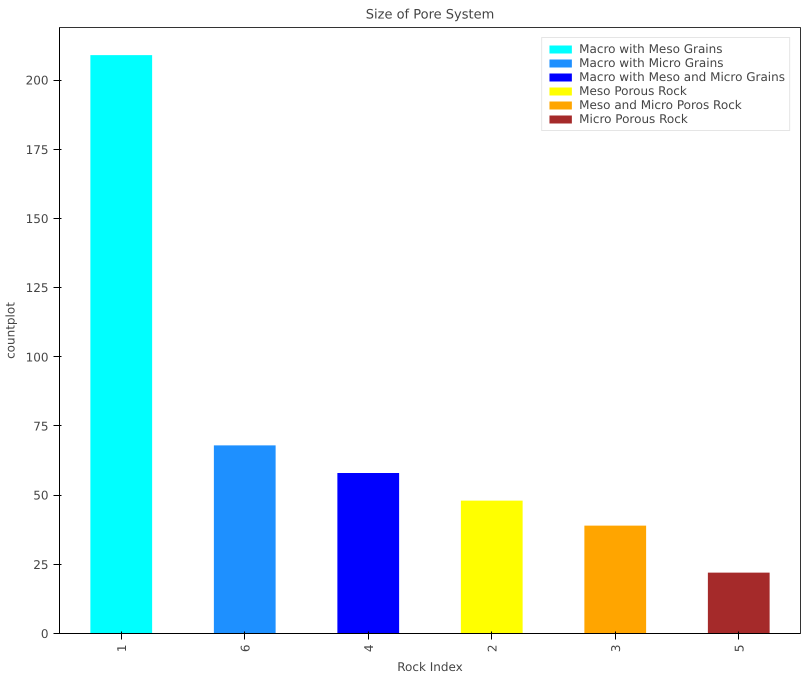 This screenshot has width=805, height=677. I want to click on y-tick-label: 50, so click(41, 495).